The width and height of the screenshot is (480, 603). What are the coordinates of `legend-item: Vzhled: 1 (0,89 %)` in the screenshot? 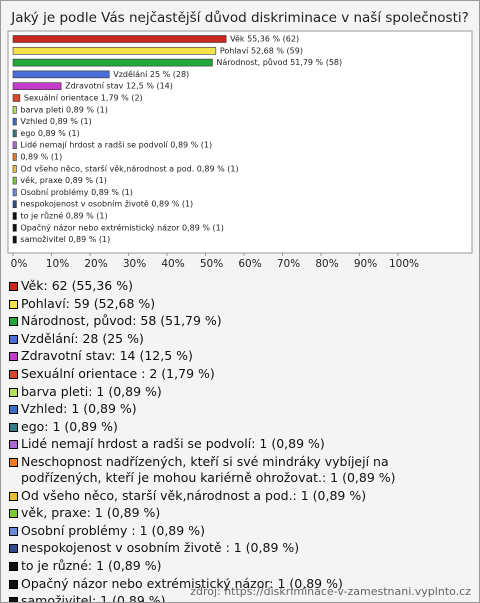 It's located at (240, 409).